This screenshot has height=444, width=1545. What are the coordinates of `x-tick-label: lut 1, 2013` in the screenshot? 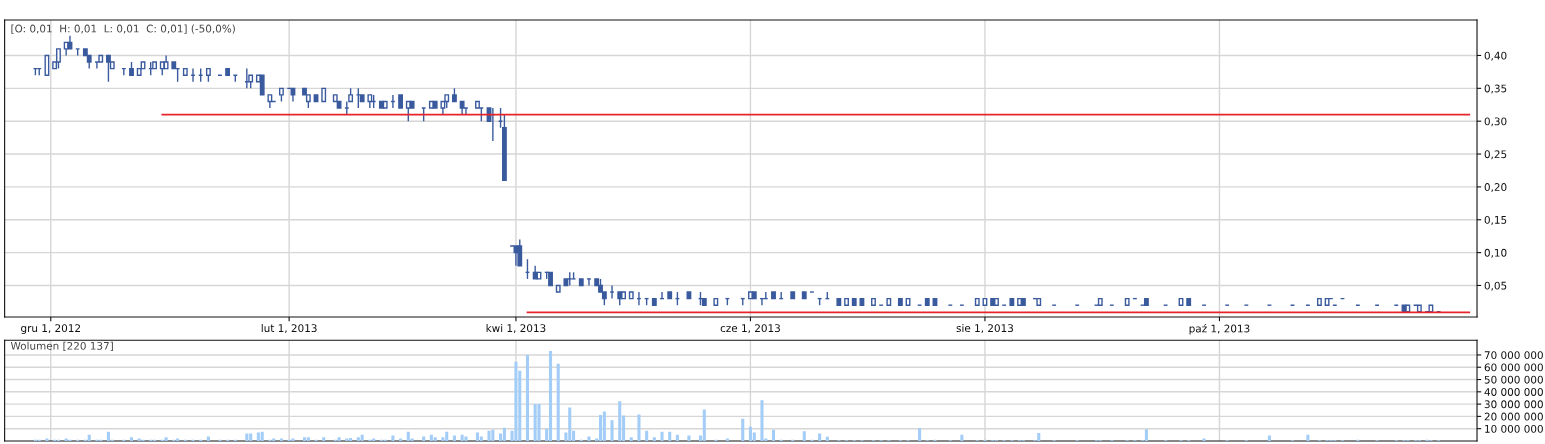 It's located at (289, 328).